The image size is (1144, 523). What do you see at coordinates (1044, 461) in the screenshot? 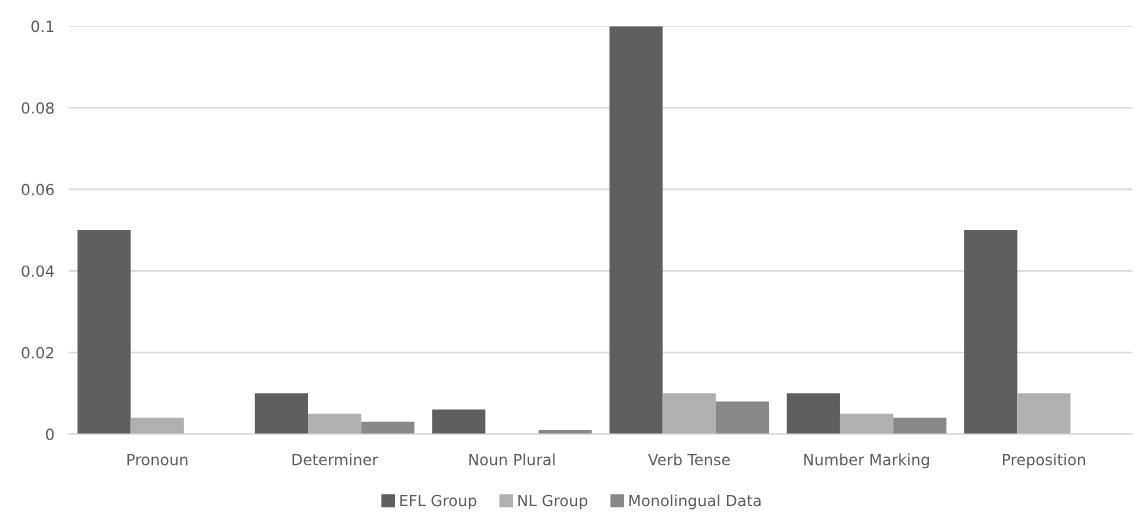
I see `x-tick-label: Preposition` at bounding box center [1044, 461].